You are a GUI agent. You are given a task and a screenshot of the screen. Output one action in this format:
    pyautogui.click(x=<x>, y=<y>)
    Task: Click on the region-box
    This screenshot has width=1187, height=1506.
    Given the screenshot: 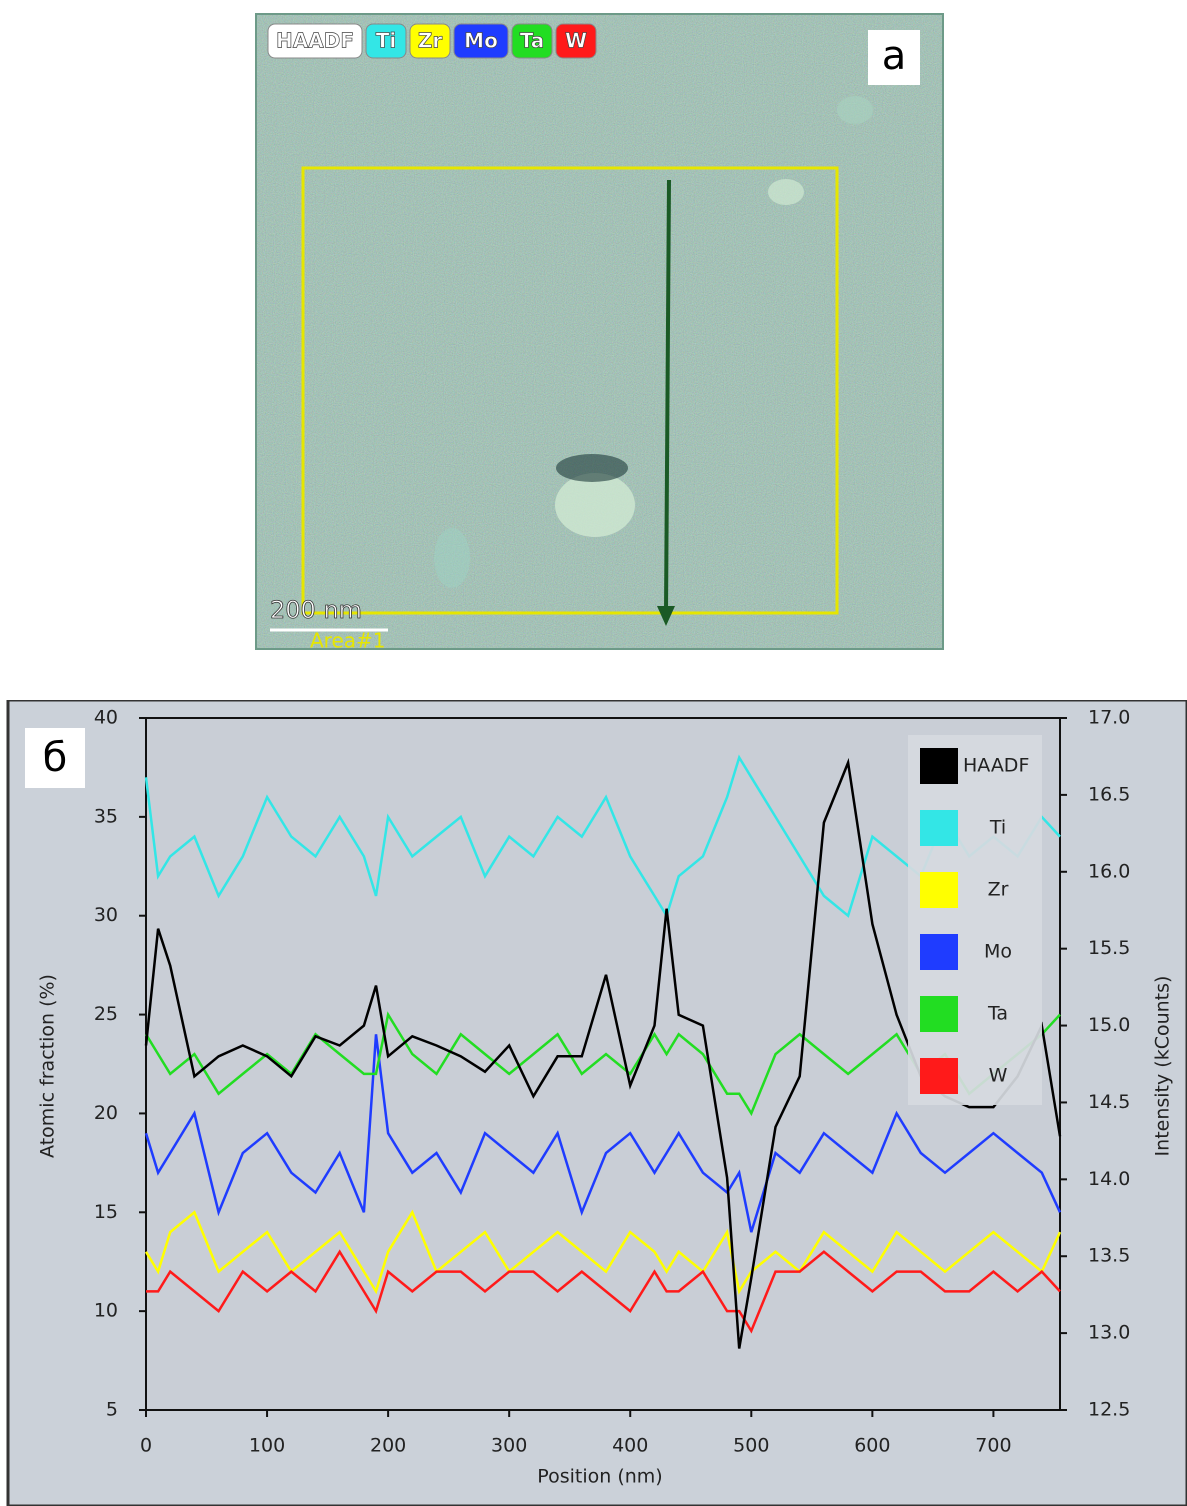 What is the action you would take?
    pyautogui.click(x=570, y=390)
    